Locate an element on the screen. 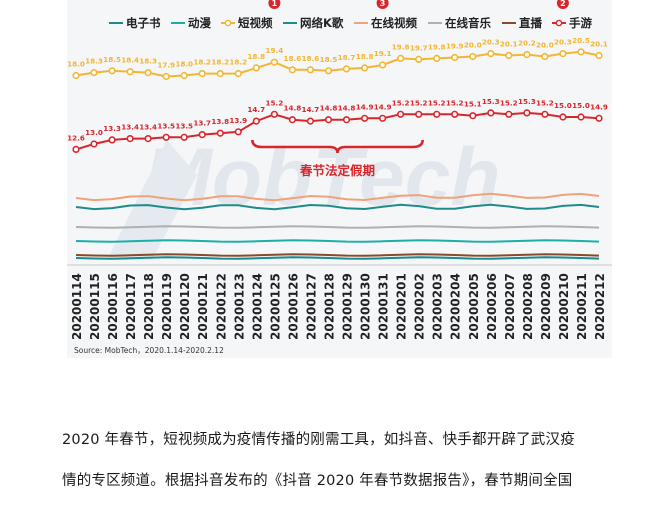 The height and width of the screenshot is (507, 647). data-label: 14.8 is located at coordinates (347, 108).